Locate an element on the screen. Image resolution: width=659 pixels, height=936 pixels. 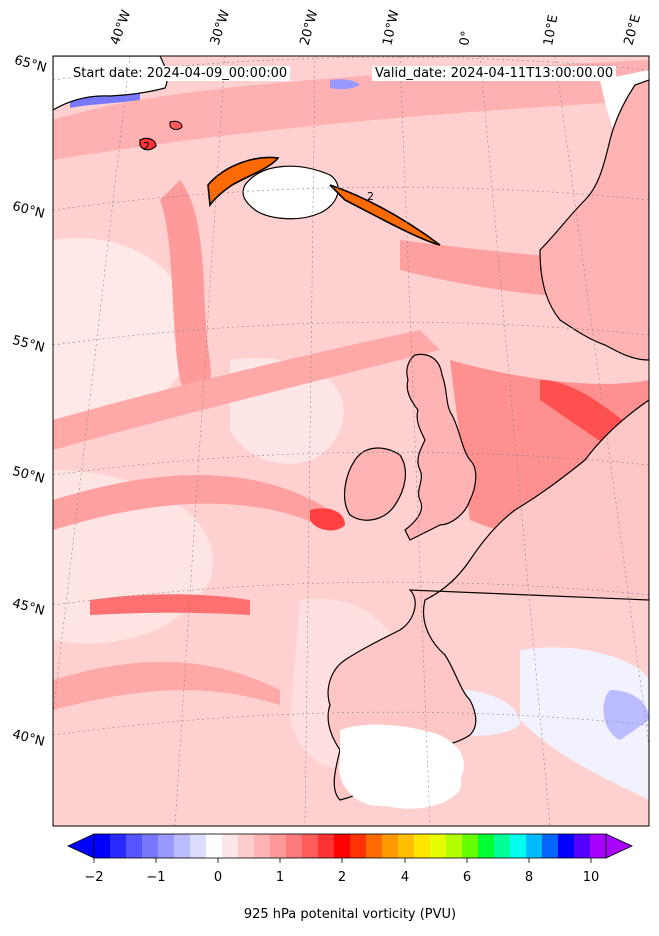
great-britain-coastline is located at coordinates (440, 447).